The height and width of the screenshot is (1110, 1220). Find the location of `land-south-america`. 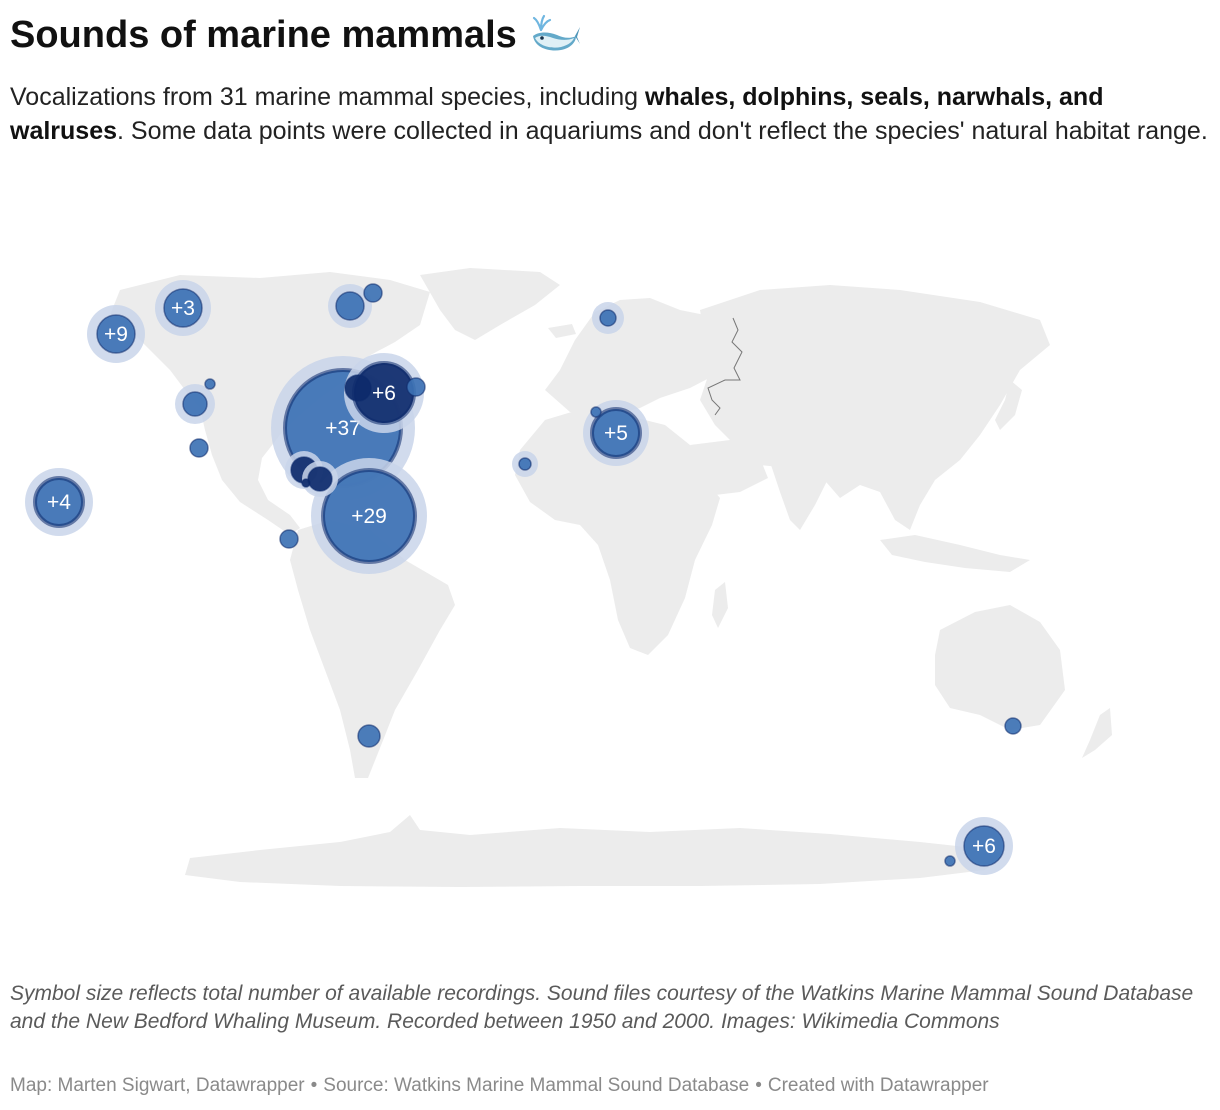

land-south-america is located at coordinates (372, 649).